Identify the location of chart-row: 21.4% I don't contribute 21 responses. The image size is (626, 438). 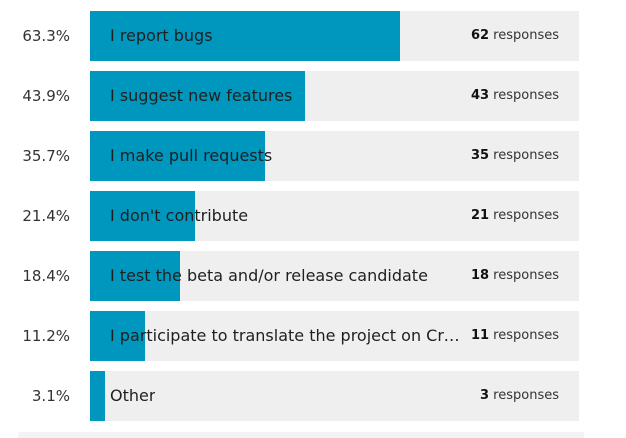
(313, 216).